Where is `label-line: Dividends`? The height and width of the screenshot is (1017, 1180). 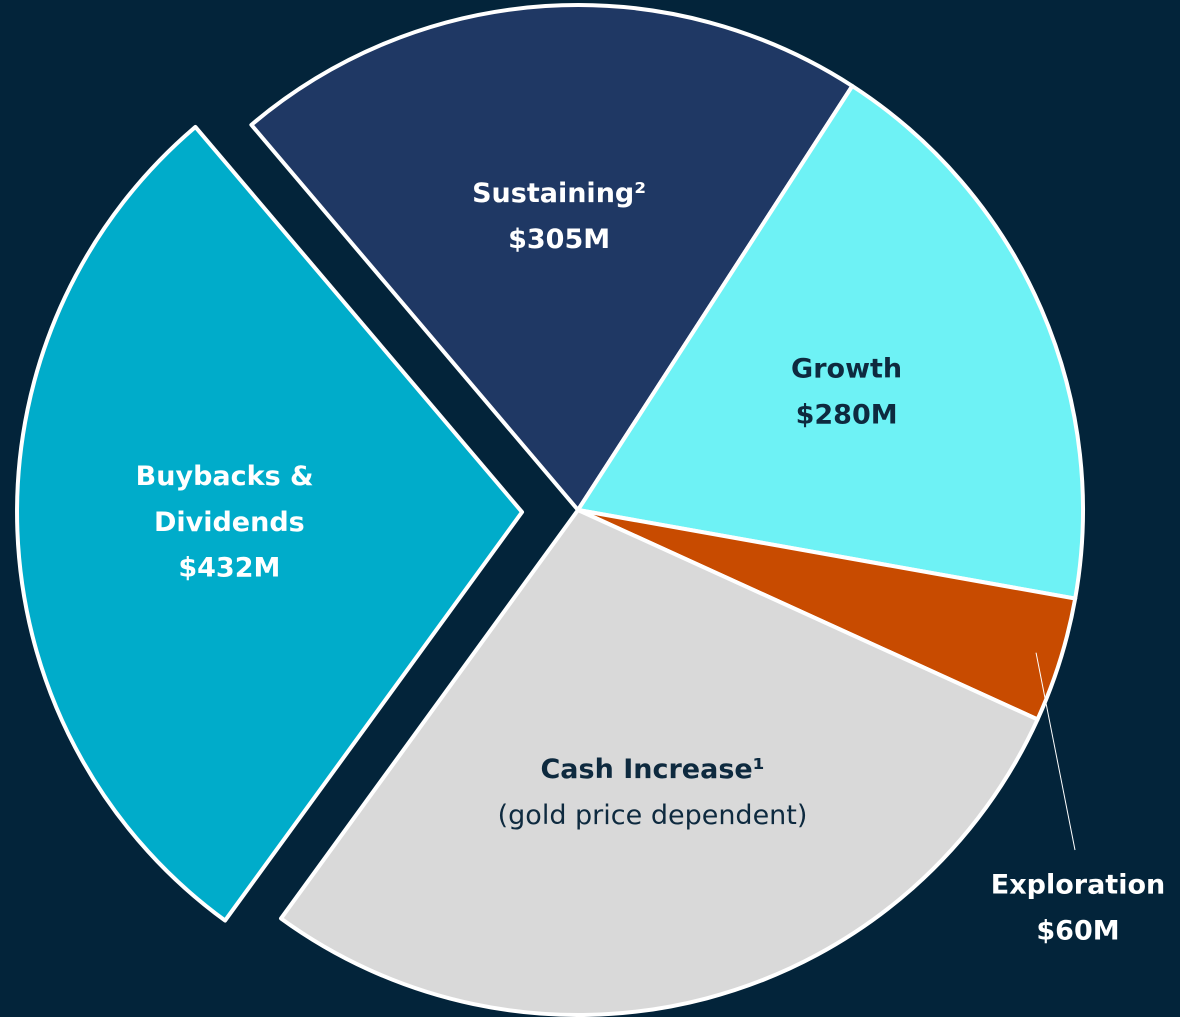 label-line: Dividends is located at coordinates (229, 522).